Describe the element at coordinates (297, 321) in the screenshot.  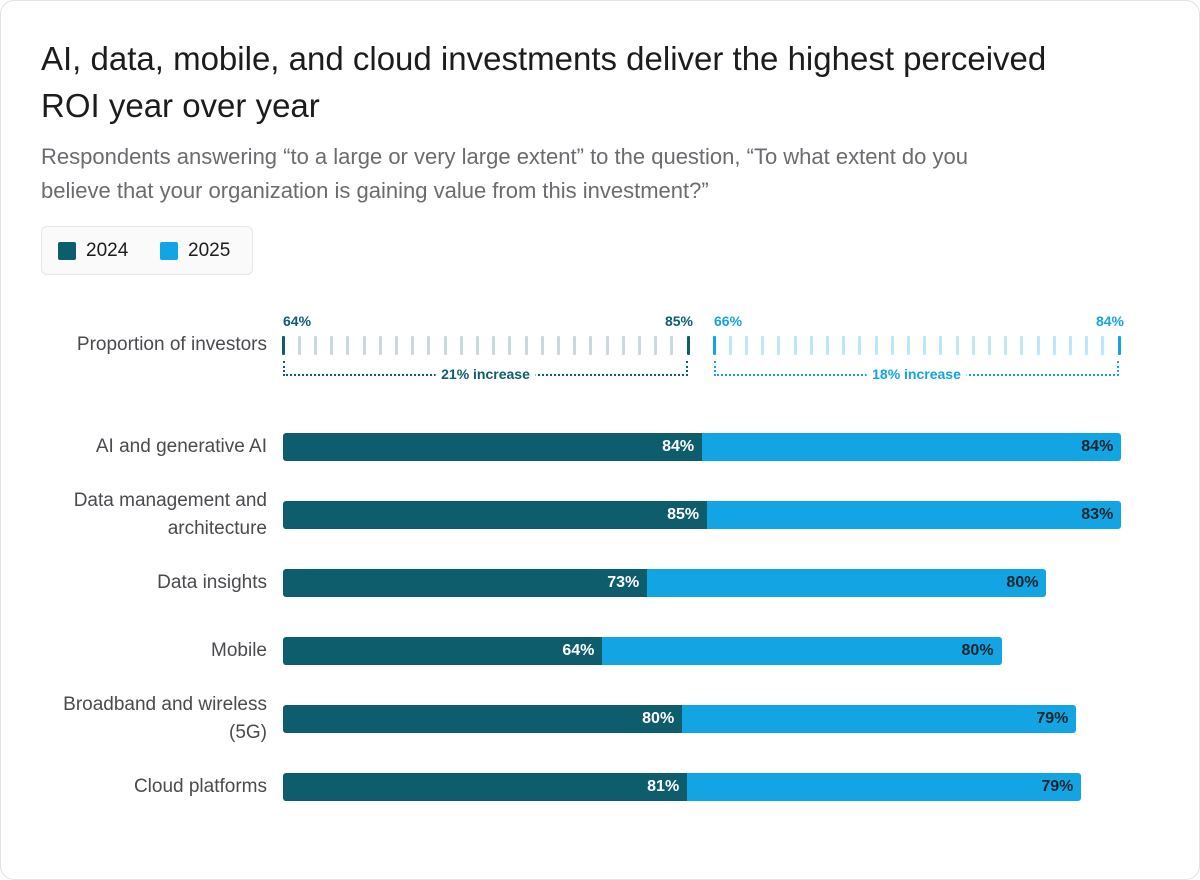
I see `range-start-label: 64%` at that location.